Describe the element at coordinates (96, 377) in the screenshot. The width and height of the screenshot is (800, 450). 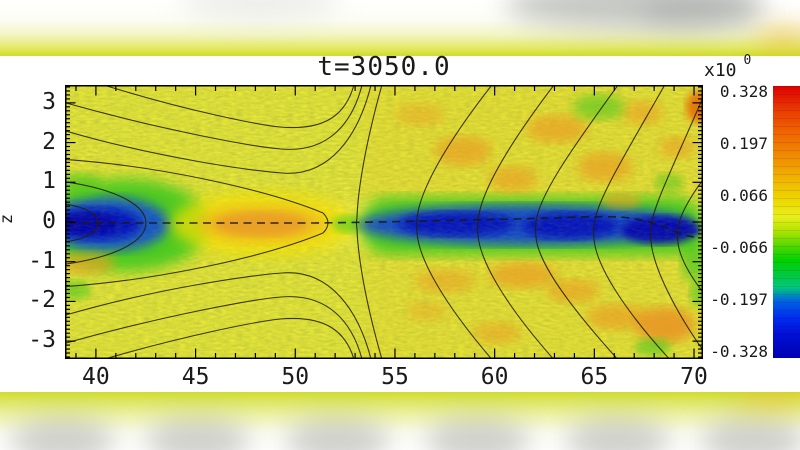
I see `x-tick-label: 40` at that location.